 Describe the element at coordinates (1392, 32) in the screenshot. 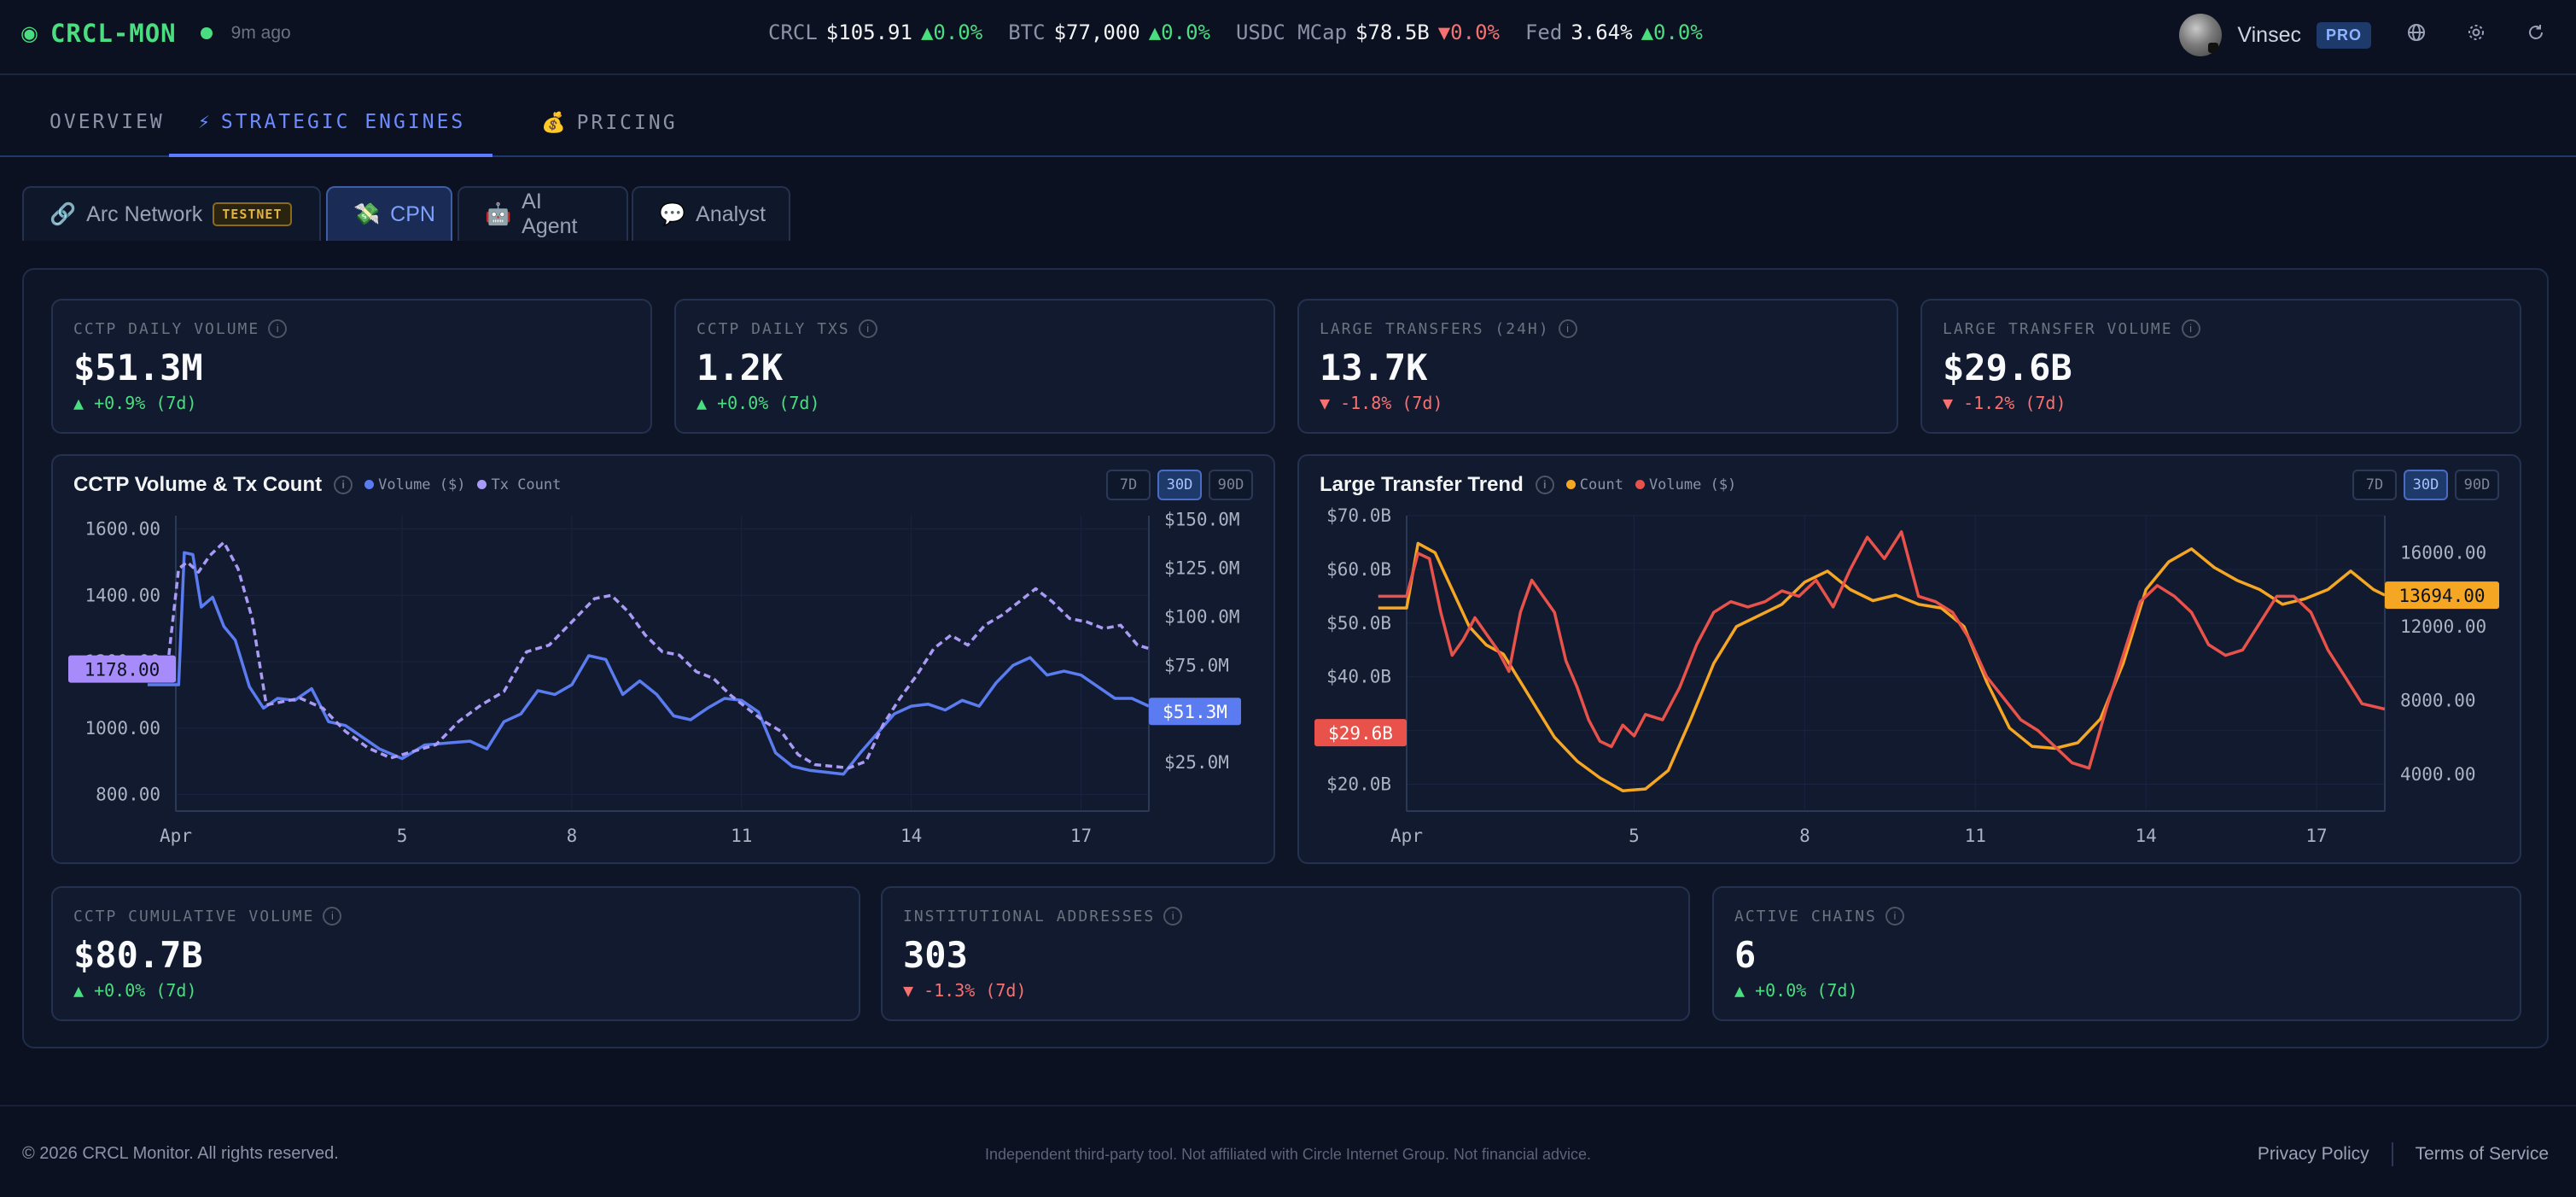

I see `ticker-value: $78.5B` at that location.